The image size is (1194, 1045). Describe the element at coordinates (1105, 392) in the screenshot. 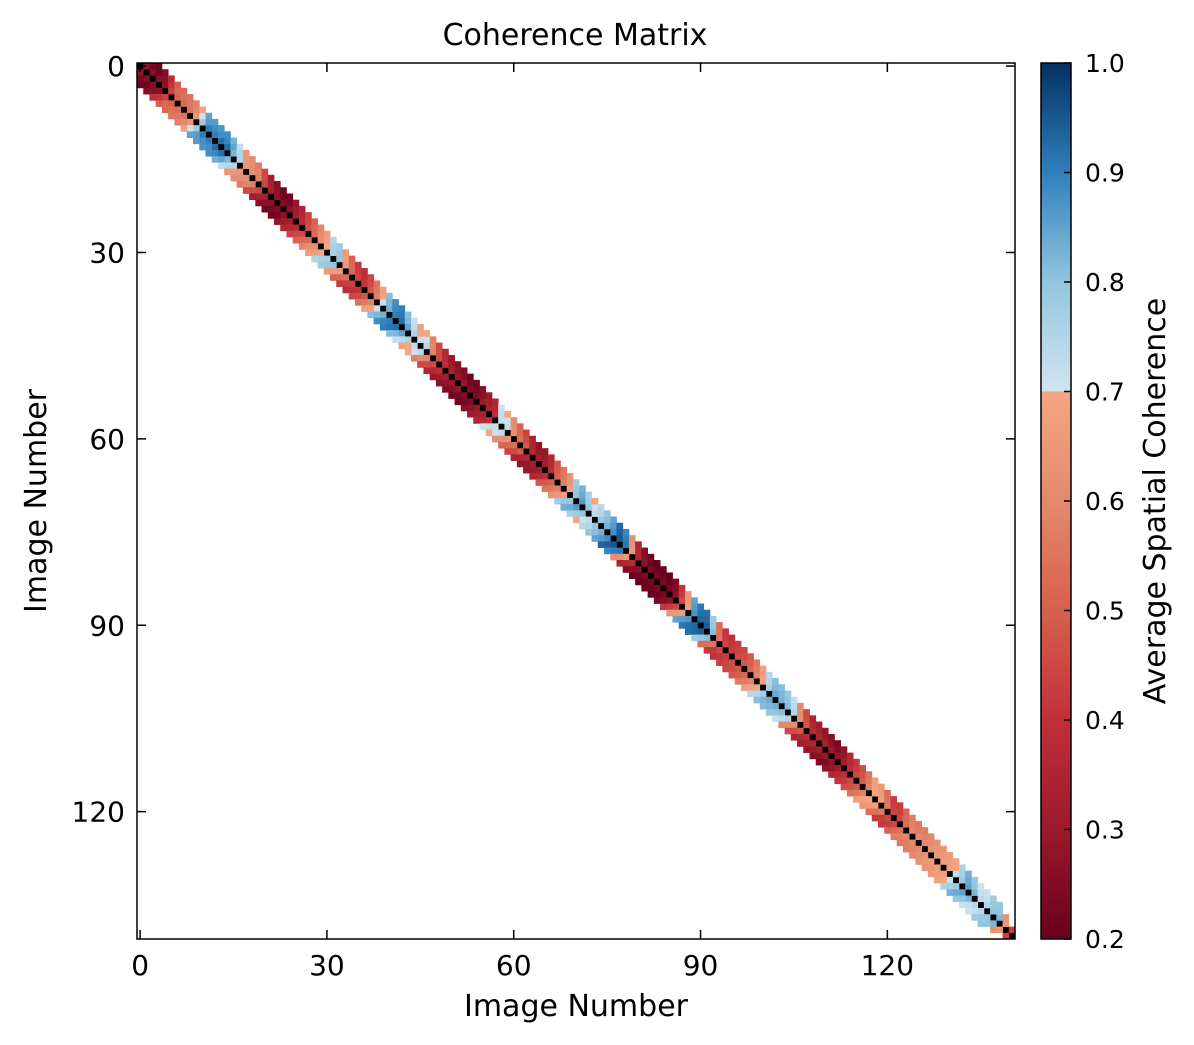

I see `colorbar-tick-label: 0.7` at that location.